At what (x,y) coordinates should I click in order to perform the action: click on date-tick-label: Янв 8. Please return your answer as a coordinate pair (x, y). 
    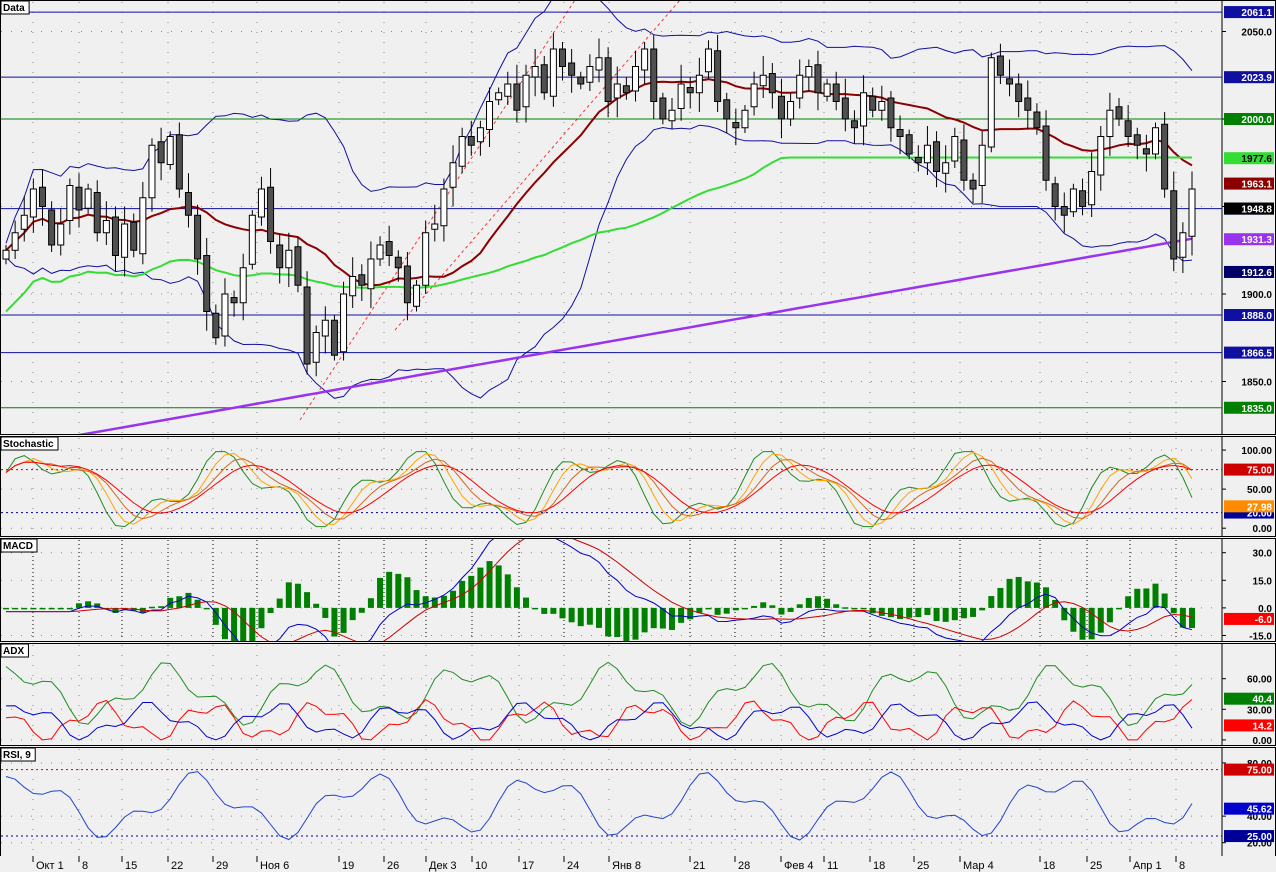
    Looking at the image, I should click on (626, 866).